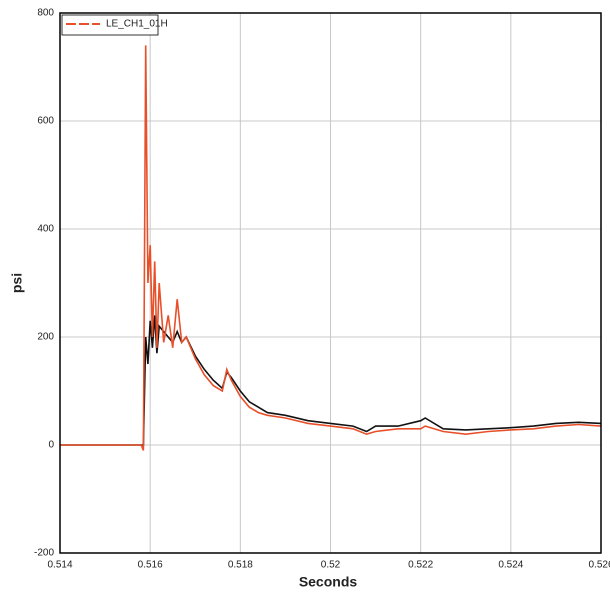  Describe the element at coordinates (240, 565) in the screenshot. I see `x-tick-label: 0.518` at that location.